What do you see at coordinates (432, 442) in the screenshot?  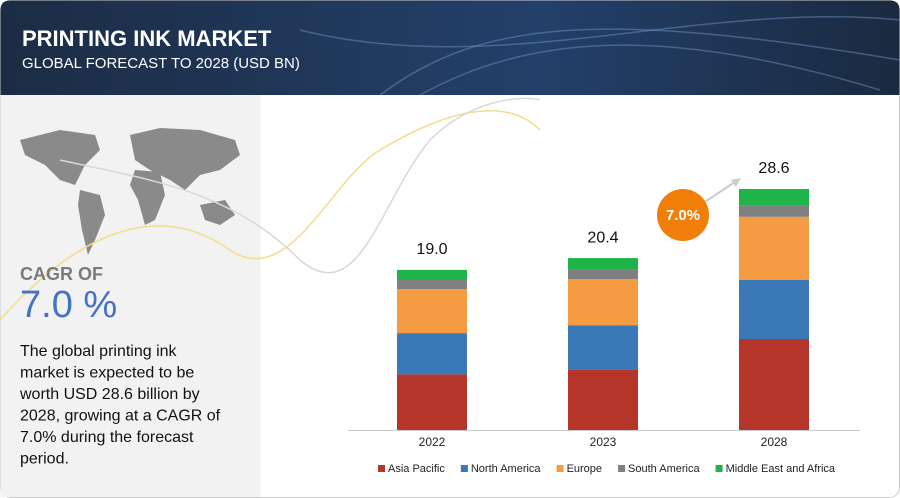 I see `x-tick-label: 2022` at bounding box center [432, 442].